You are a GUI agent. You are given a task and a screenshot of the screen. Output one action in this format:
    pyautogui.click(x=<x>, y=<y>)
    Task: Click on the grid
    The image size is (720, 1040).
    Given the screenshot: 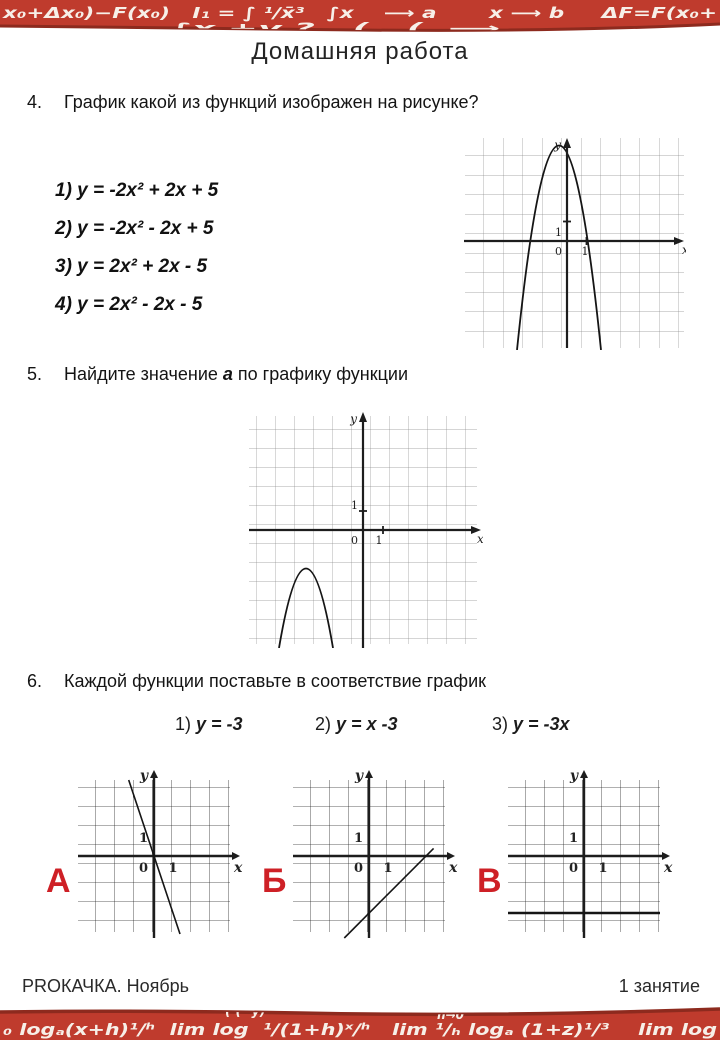 What is the action you would take?
    pyautogui.click(x=574, y=243)
    